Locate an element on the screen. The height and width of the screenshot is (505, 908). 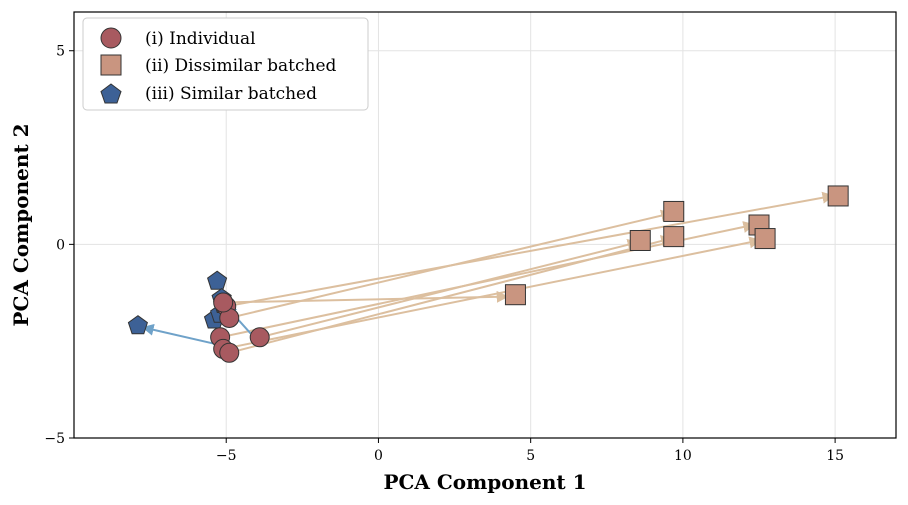
legend-label-similar: (iii) Similar batched is located at coordinates (231, 94).